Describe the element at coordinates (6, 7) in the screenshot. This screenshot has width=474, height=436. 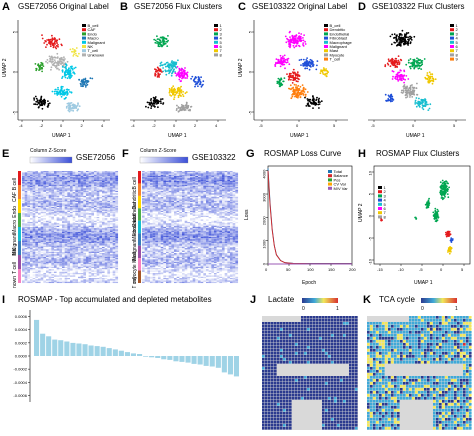
I see `panel-a-letter: A` at that location.